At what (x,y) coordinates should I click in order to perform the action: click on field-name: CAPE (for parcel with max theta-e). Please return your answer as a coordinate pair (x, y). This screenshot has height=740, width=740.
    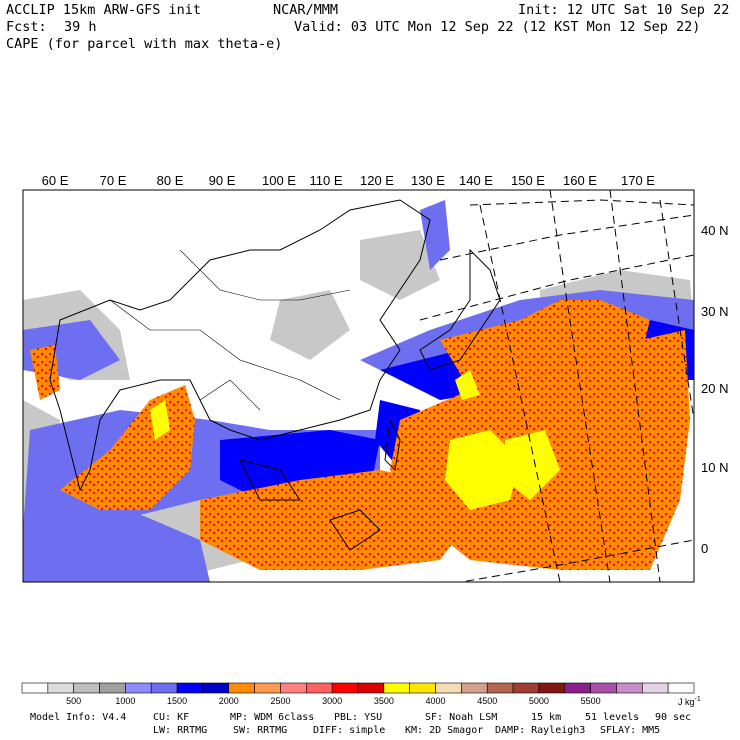
    Looking at the image, I should click on (144, 44).